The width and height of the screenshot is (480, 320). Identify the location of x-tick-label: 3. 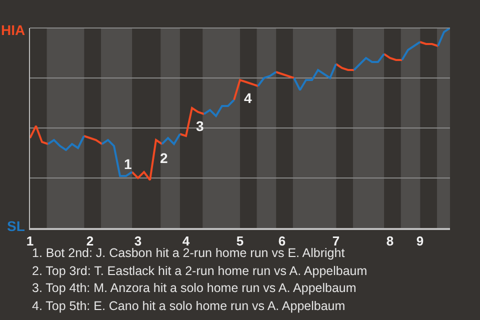
(138, 241).